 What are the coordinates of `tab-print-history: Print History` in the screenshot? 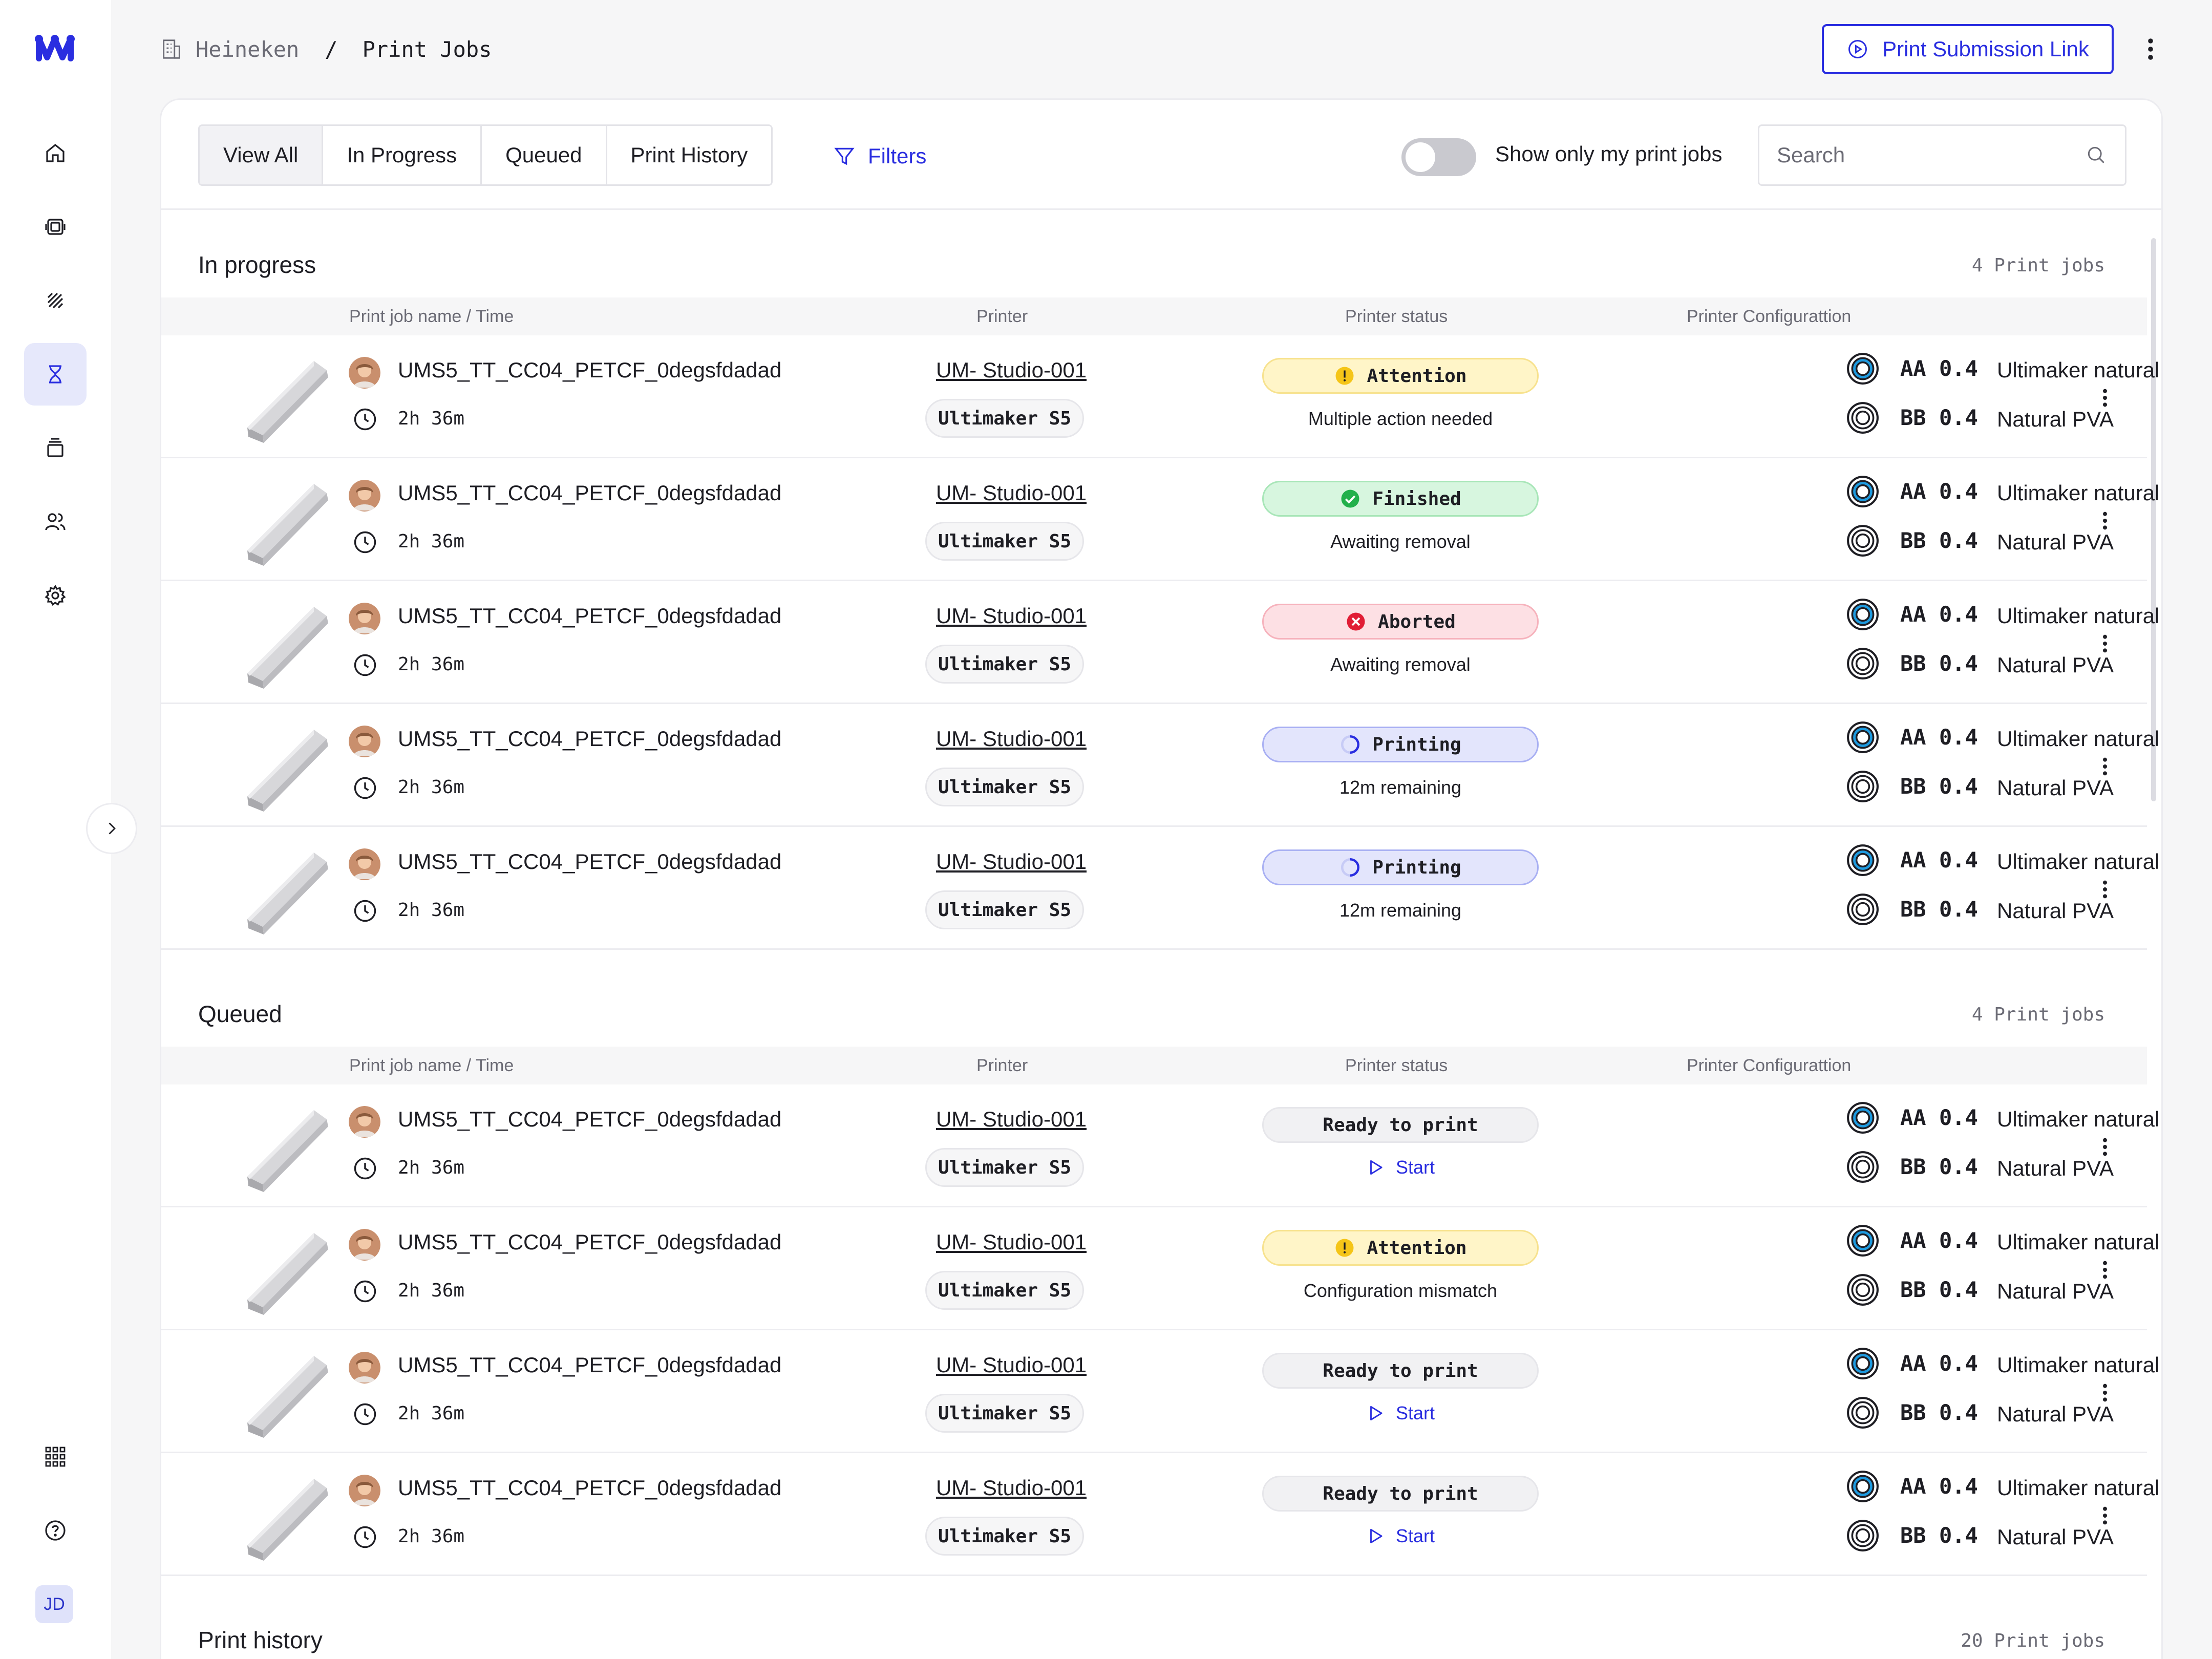 It's located at (690, 155).